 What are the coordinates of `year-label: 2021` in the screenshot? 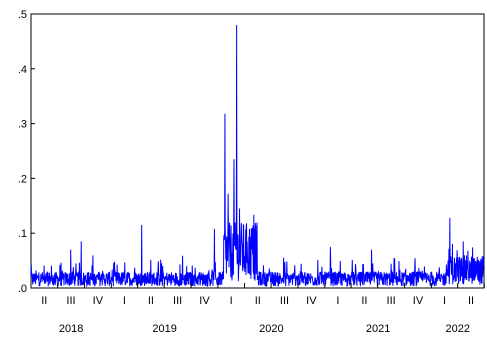 It's located at (378, 329).